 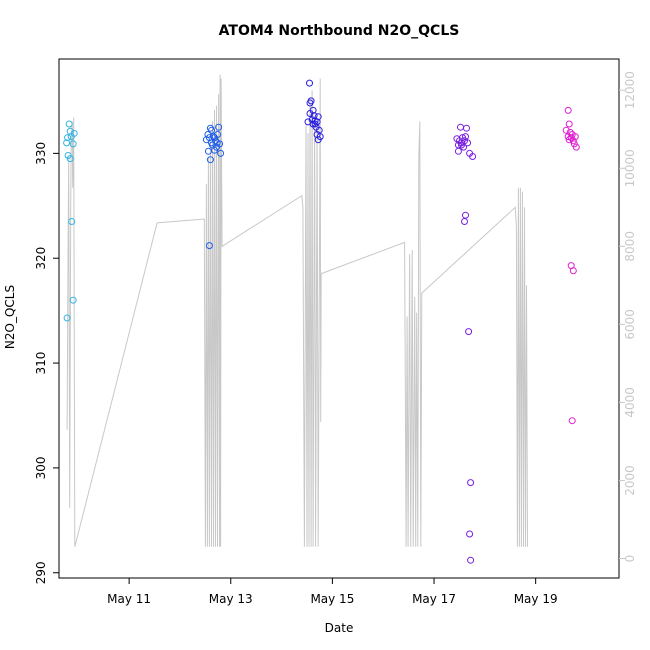 I want to click on y-tick-label-2: 300, so click(x=41, y=467).